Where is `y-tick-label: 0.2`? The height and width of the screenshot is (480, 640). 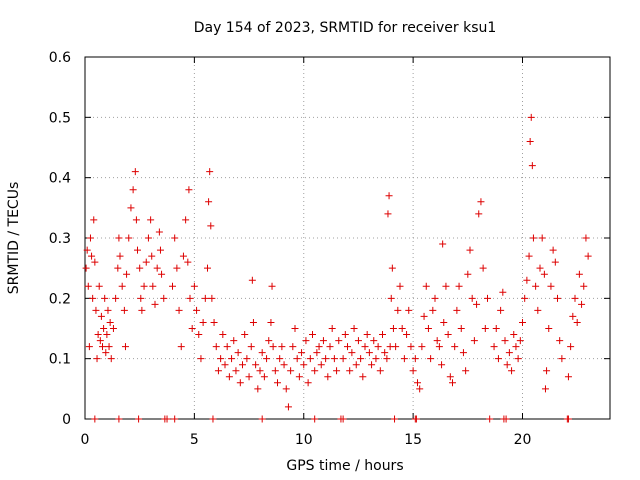 y-tick-label: 0.2 is located at coordinates (60, 299).